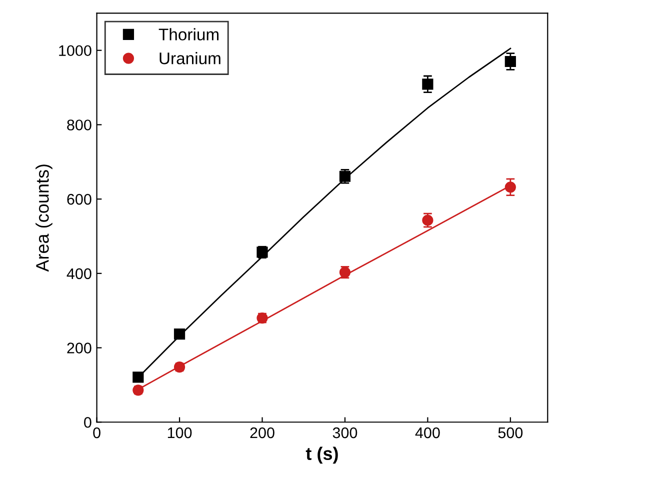 The width and height of the screenshot is (663, 488). Describe the element at coordinates (322, 455) in the screenshot. I see `x-axis-title: t (s)` at that location.